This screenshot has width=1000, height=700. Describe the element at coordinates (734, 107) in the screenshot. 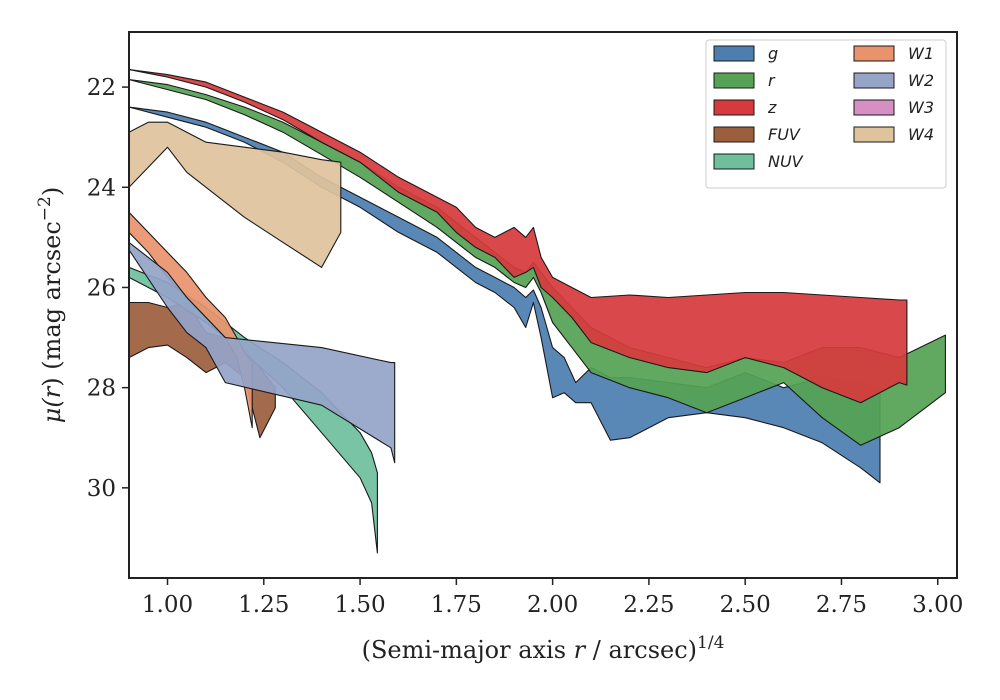

I see `legend-swatch-z` at that location.